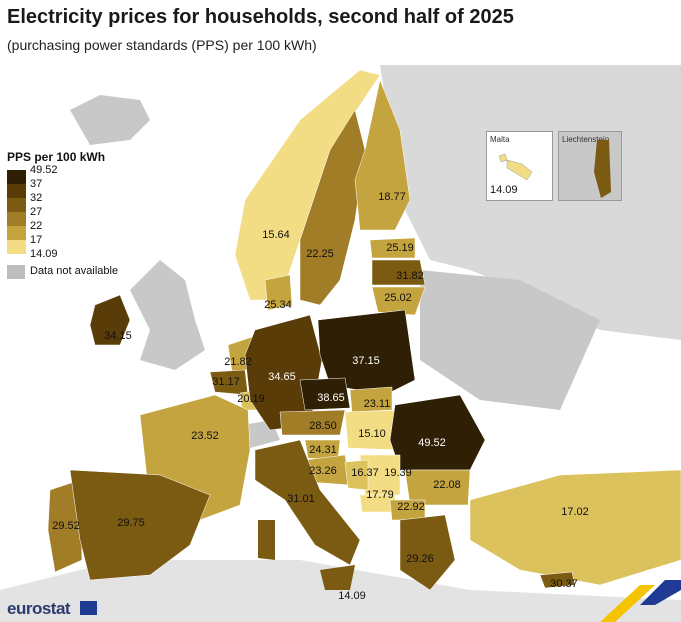 This screenshot has width=681, height=622. What do you see at coordinates (500, 139) in the screenshot?
I see `inset-malta-name: Malta` at bounding box center [500, 139].